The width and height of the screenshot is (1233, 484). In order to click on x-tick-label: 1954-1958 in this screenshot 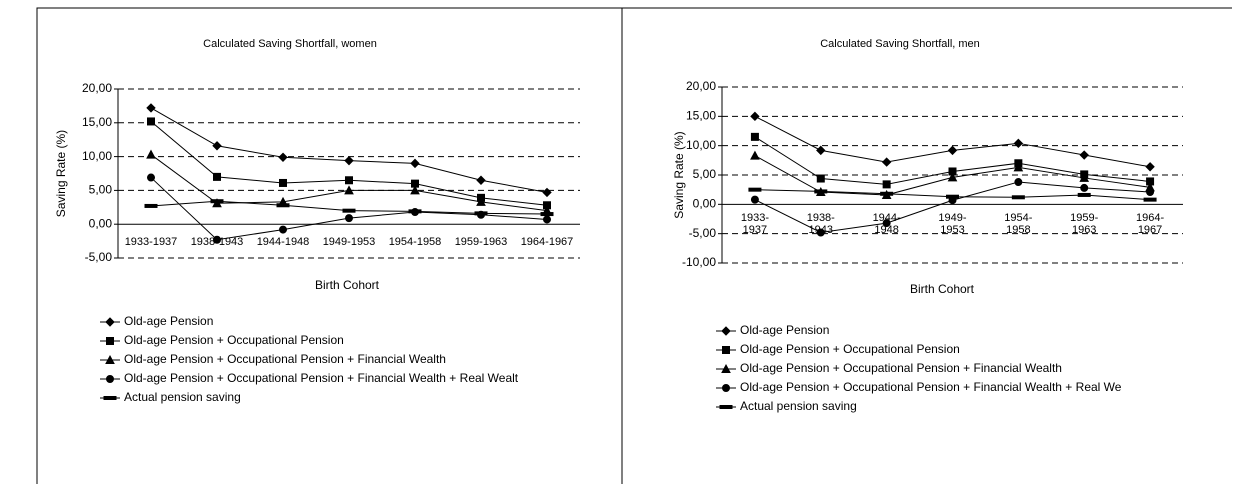, I will do `click(1018, 224)`.